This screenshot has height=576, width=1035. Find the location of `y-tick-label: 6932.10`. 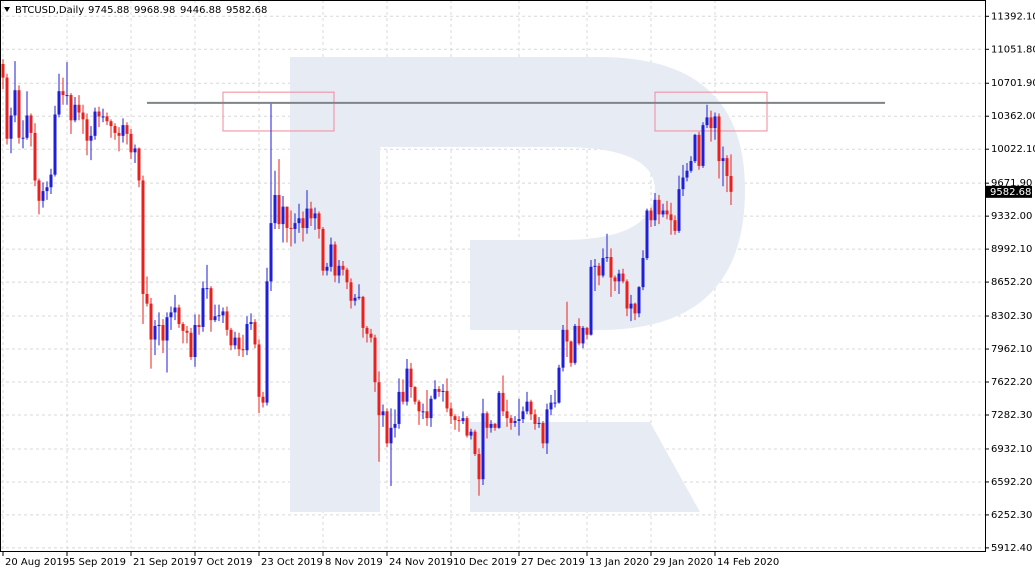

y-tick-label: 6932.10 is located at coordinates (1011, 449).